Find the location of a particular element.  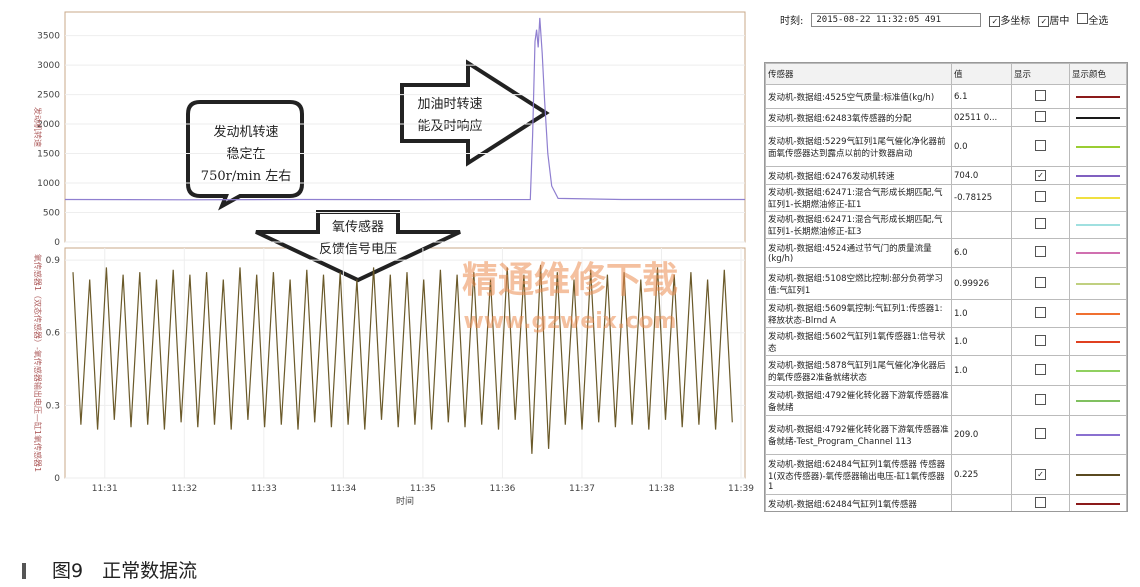

option: 全选 is located at coordinates (1092, 19).